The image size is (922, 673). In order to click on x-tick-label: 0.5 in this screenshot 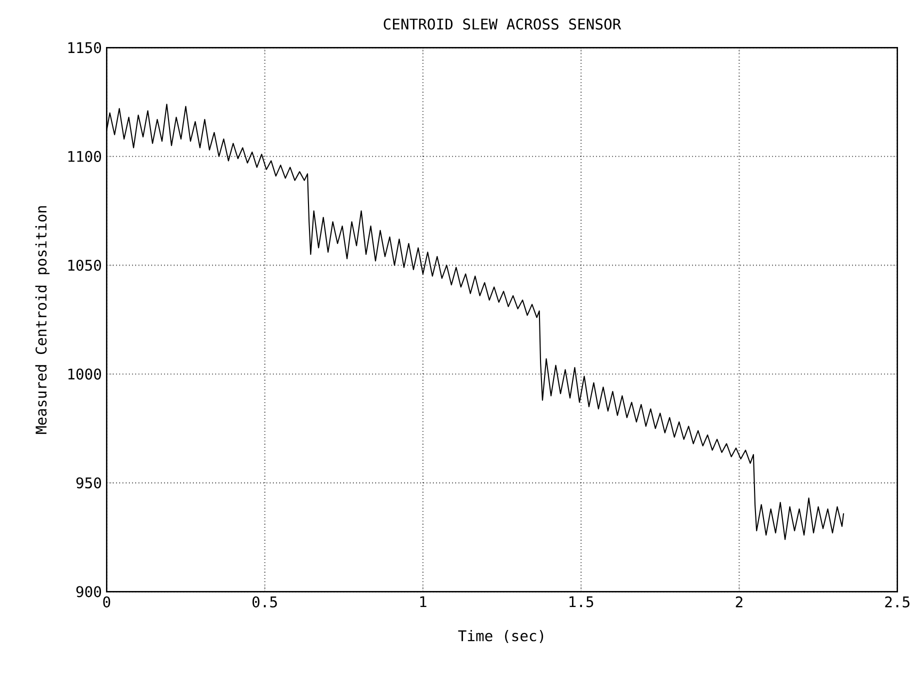, I will do `click(264, 602)`.